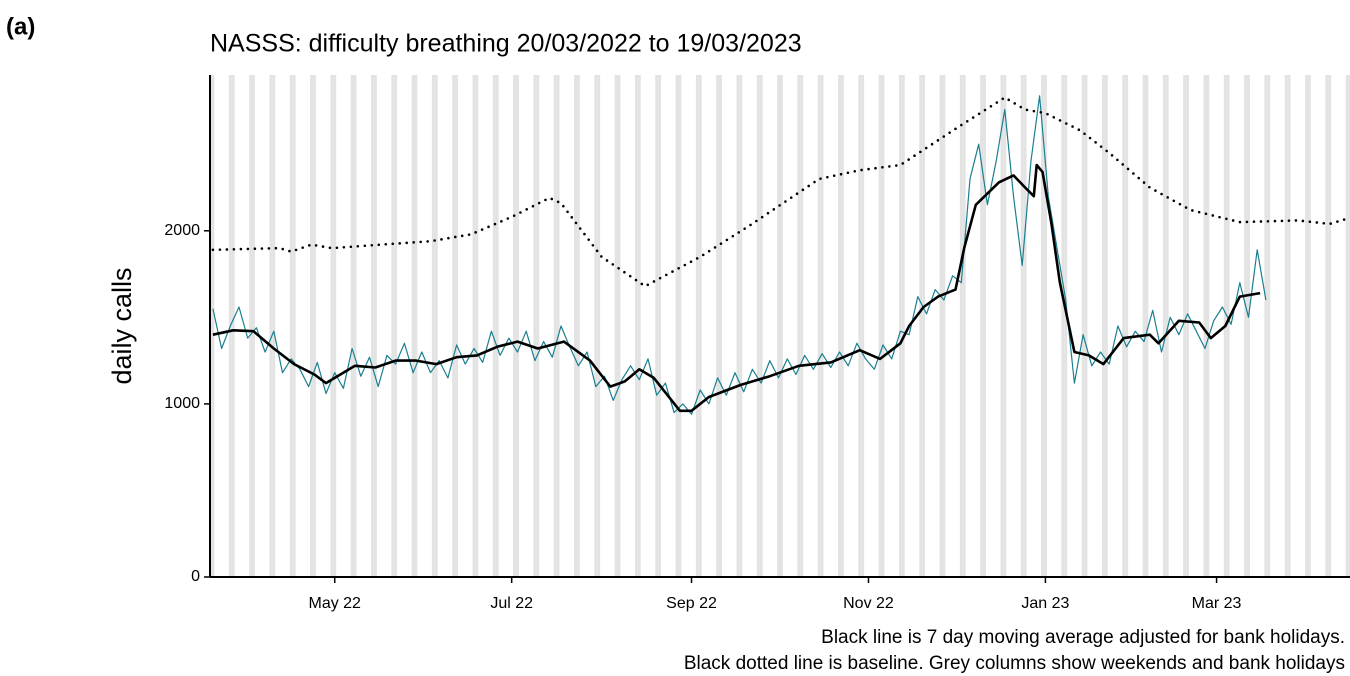  What do you see at coordinates (182, 403) in the screenshot?
I see `y-tick-label: 1000` at bounding box center [182, 403].